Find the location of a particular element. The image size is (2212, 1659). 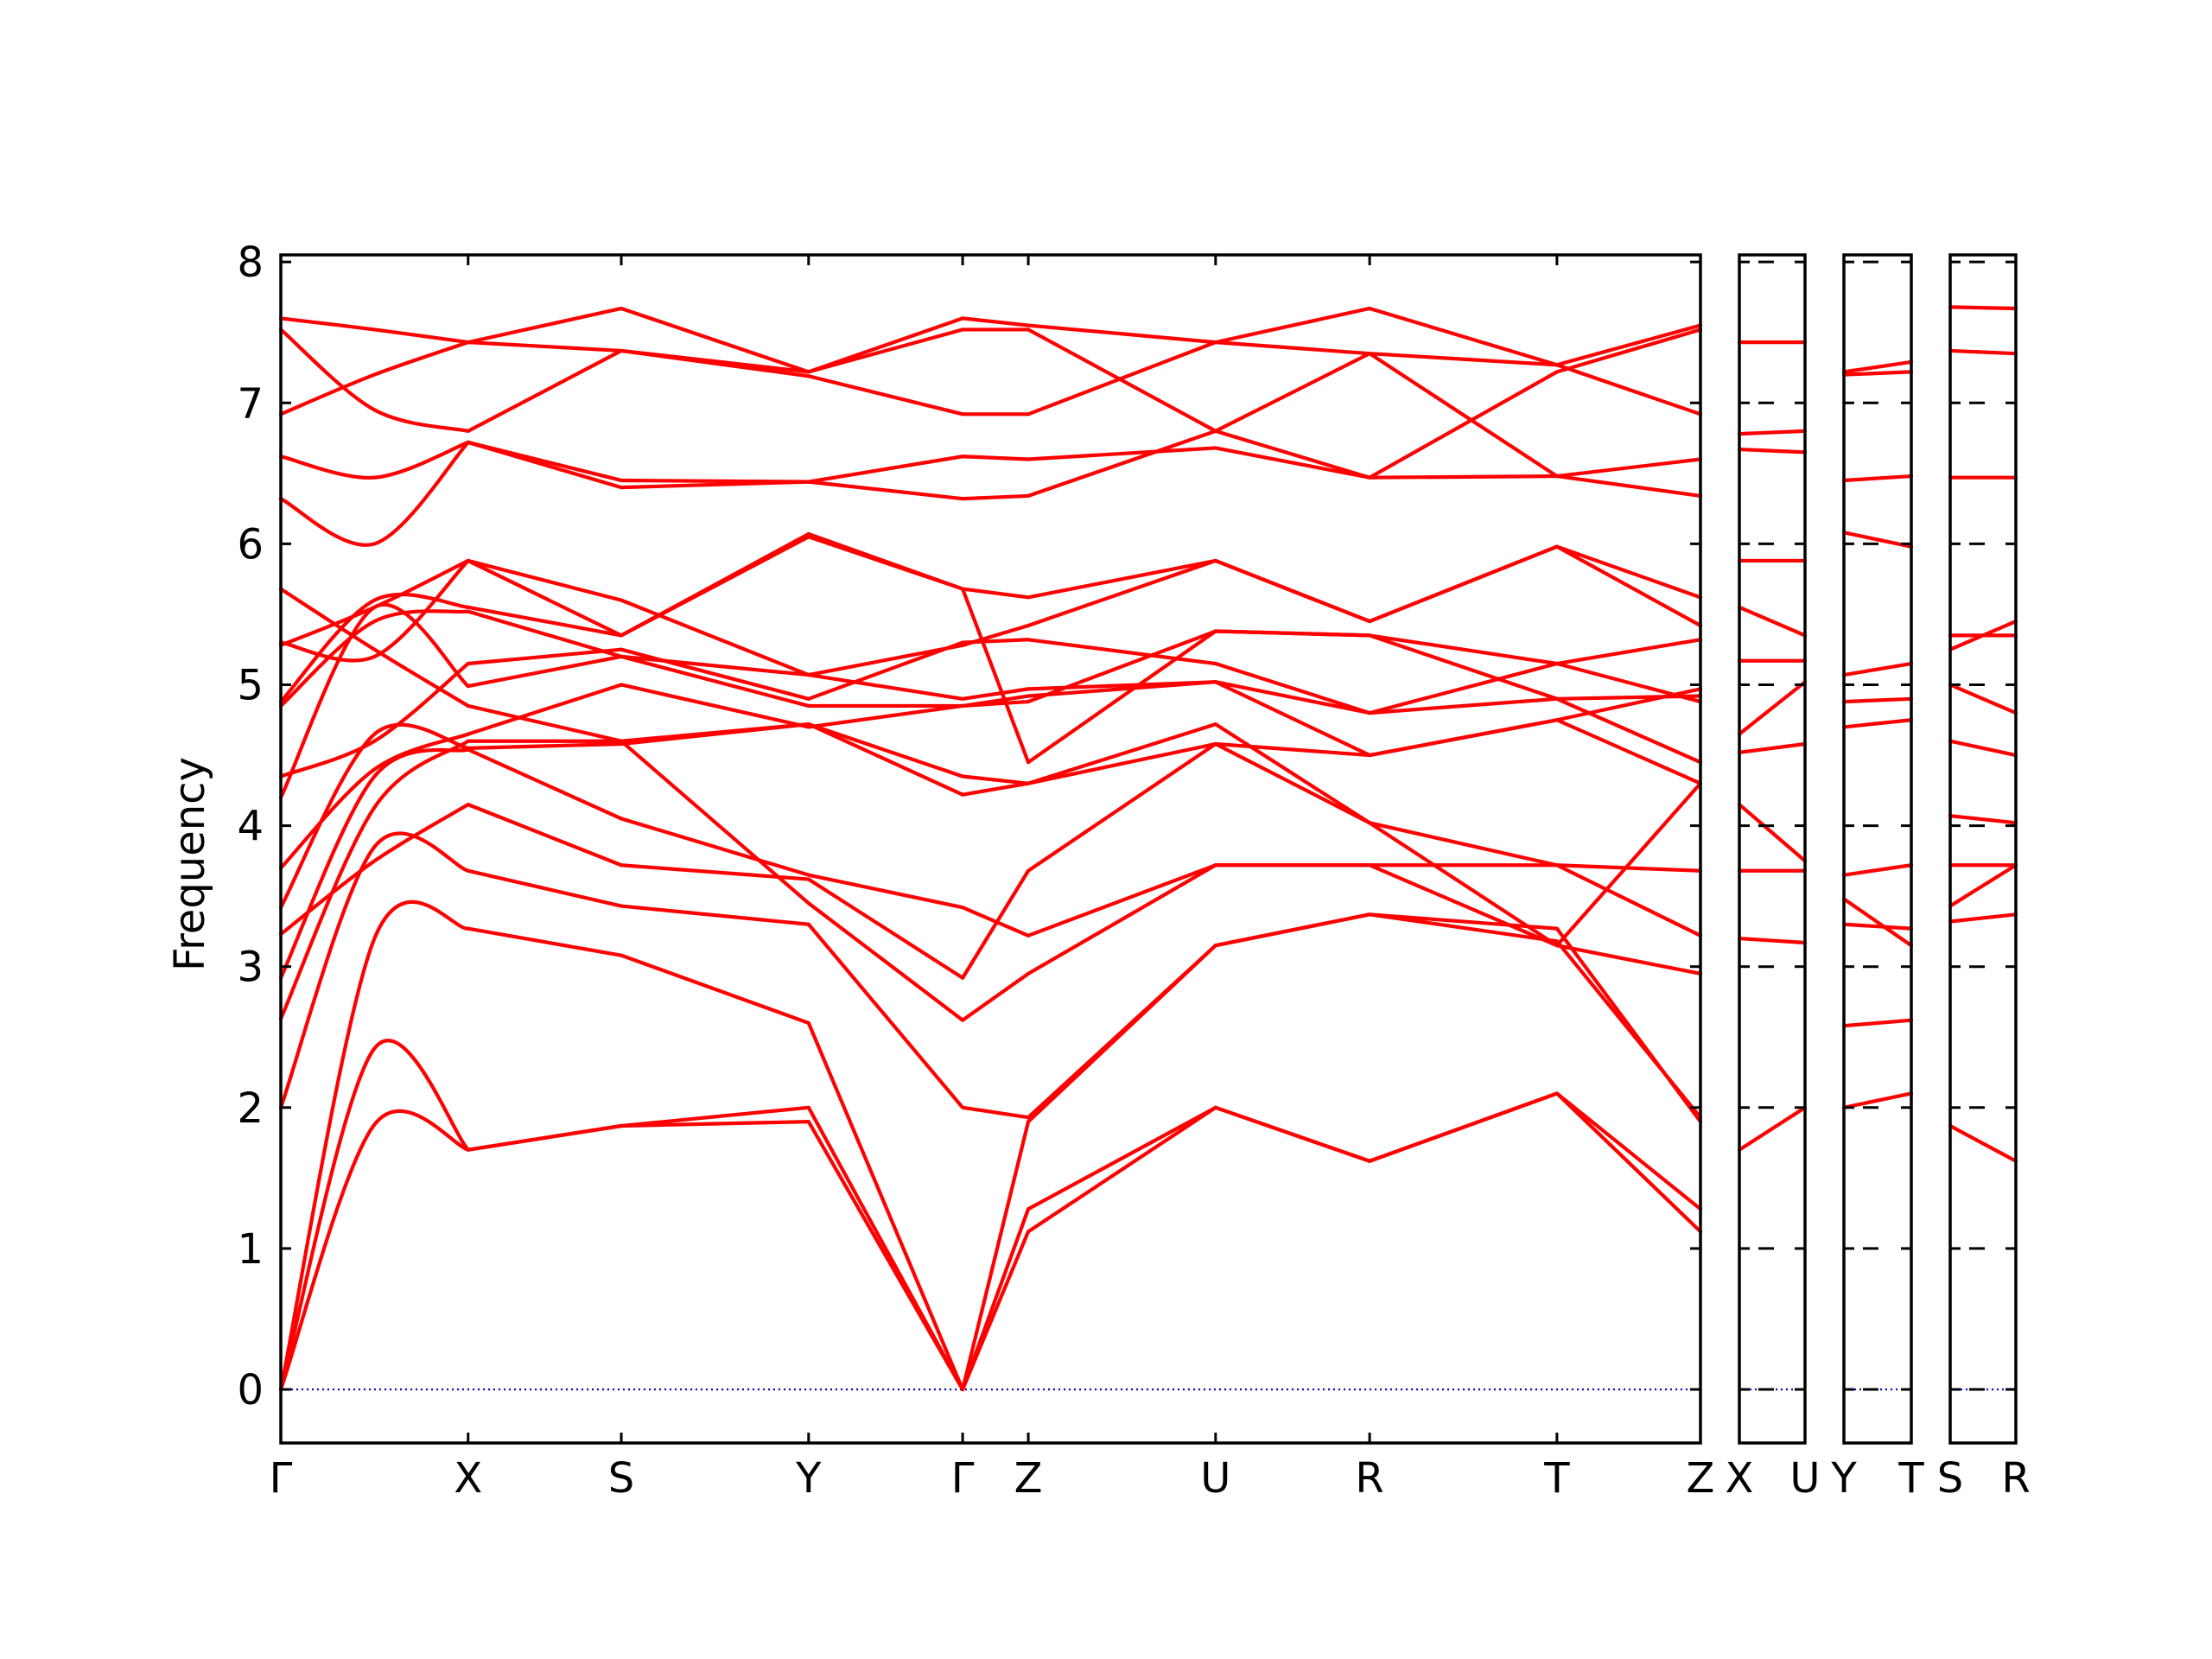

y-tick-labels: 0 1 2 3 4 5 6 7 8 is located at coordinates (250, 826).